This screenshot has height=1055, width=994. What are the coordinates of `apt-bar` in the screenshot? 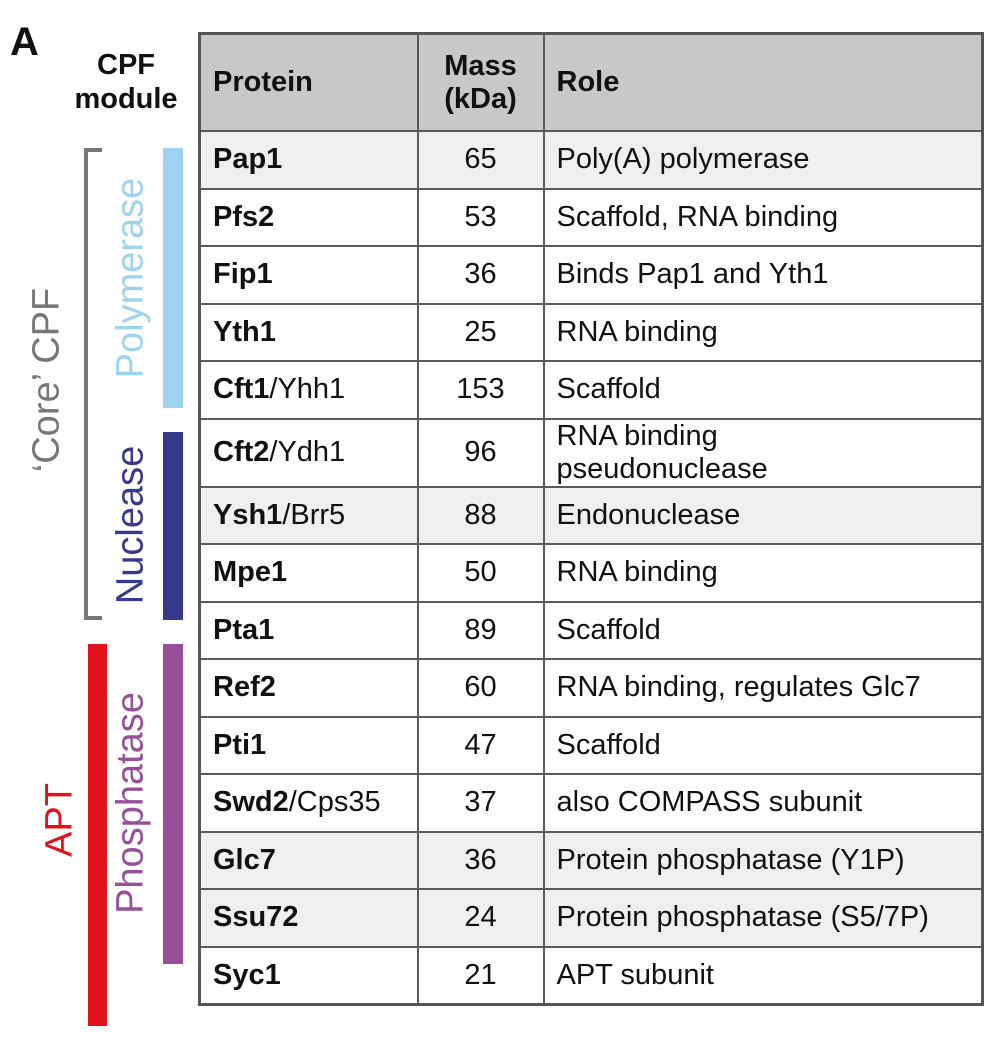 It's located at (97, 835).